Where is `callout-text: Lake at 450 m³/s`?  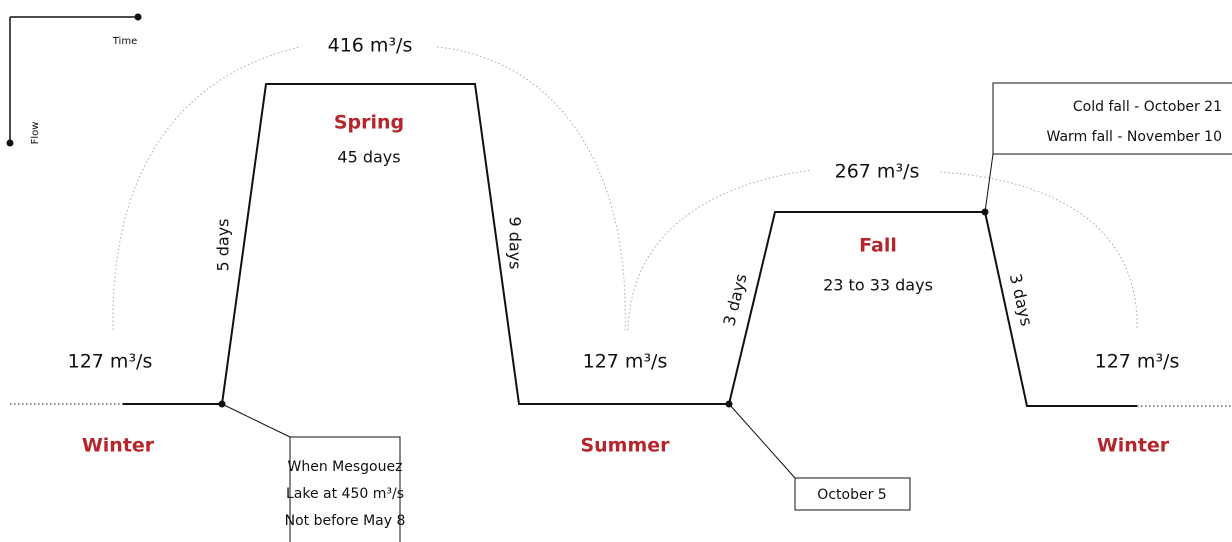 callout-text: Lake at 450 m³/s is located at coordinates (345, 494).